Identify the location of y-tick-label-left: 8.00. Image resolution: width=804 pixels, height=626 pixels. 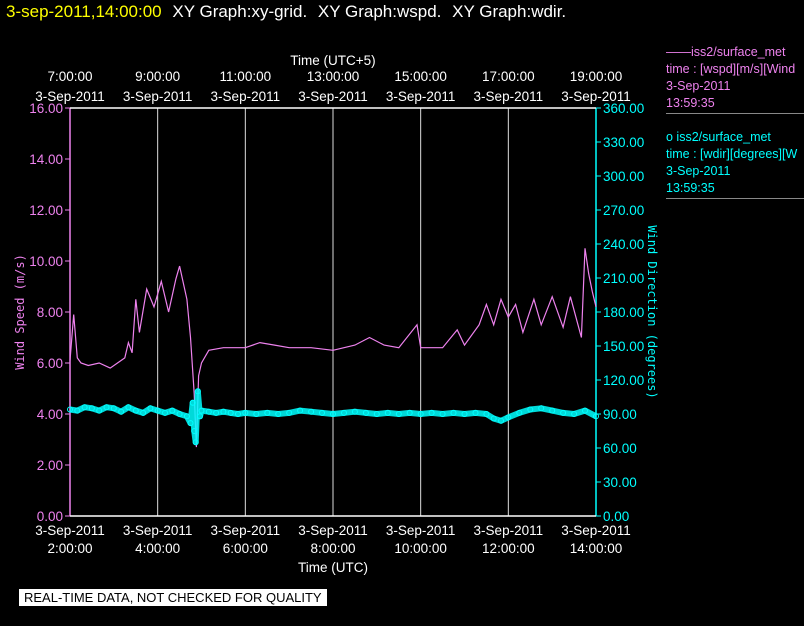
(50, 312).